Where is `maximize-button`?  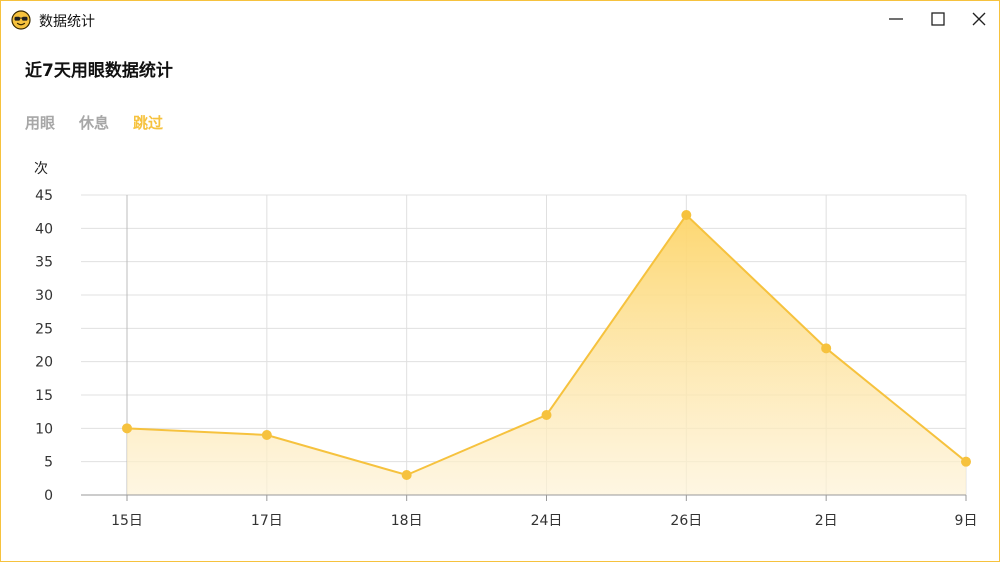
maximize-button is located at coordinates (938, 19).